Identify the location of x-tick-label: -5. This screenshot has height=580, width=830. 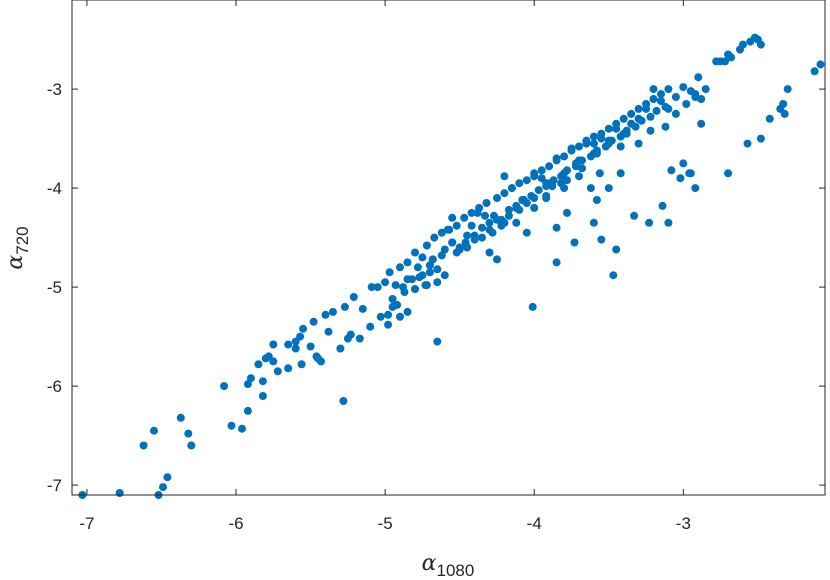
(385, 523).